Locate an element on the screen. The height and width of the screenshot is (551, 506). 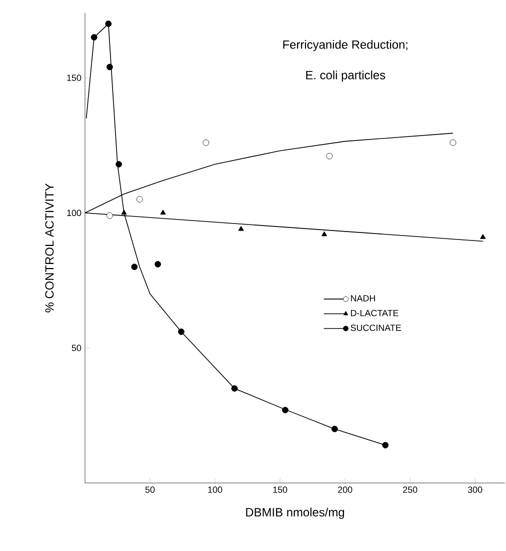
legend-label: NADH is located at coordinates (363, 298).